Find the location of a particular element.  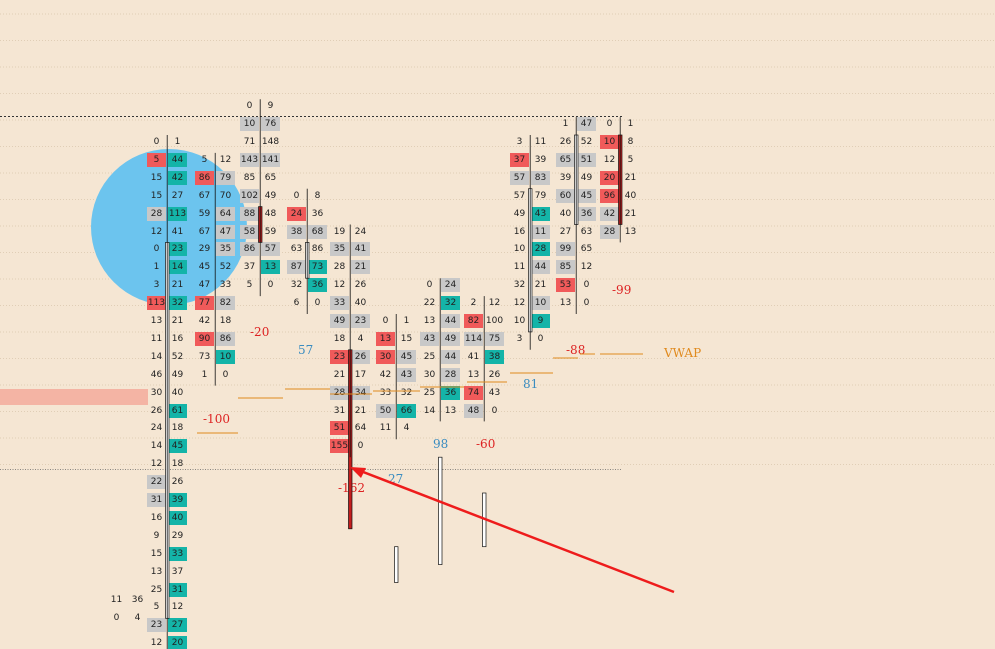

ask-volume-cell: 44 is located at coordinates (450, 321).